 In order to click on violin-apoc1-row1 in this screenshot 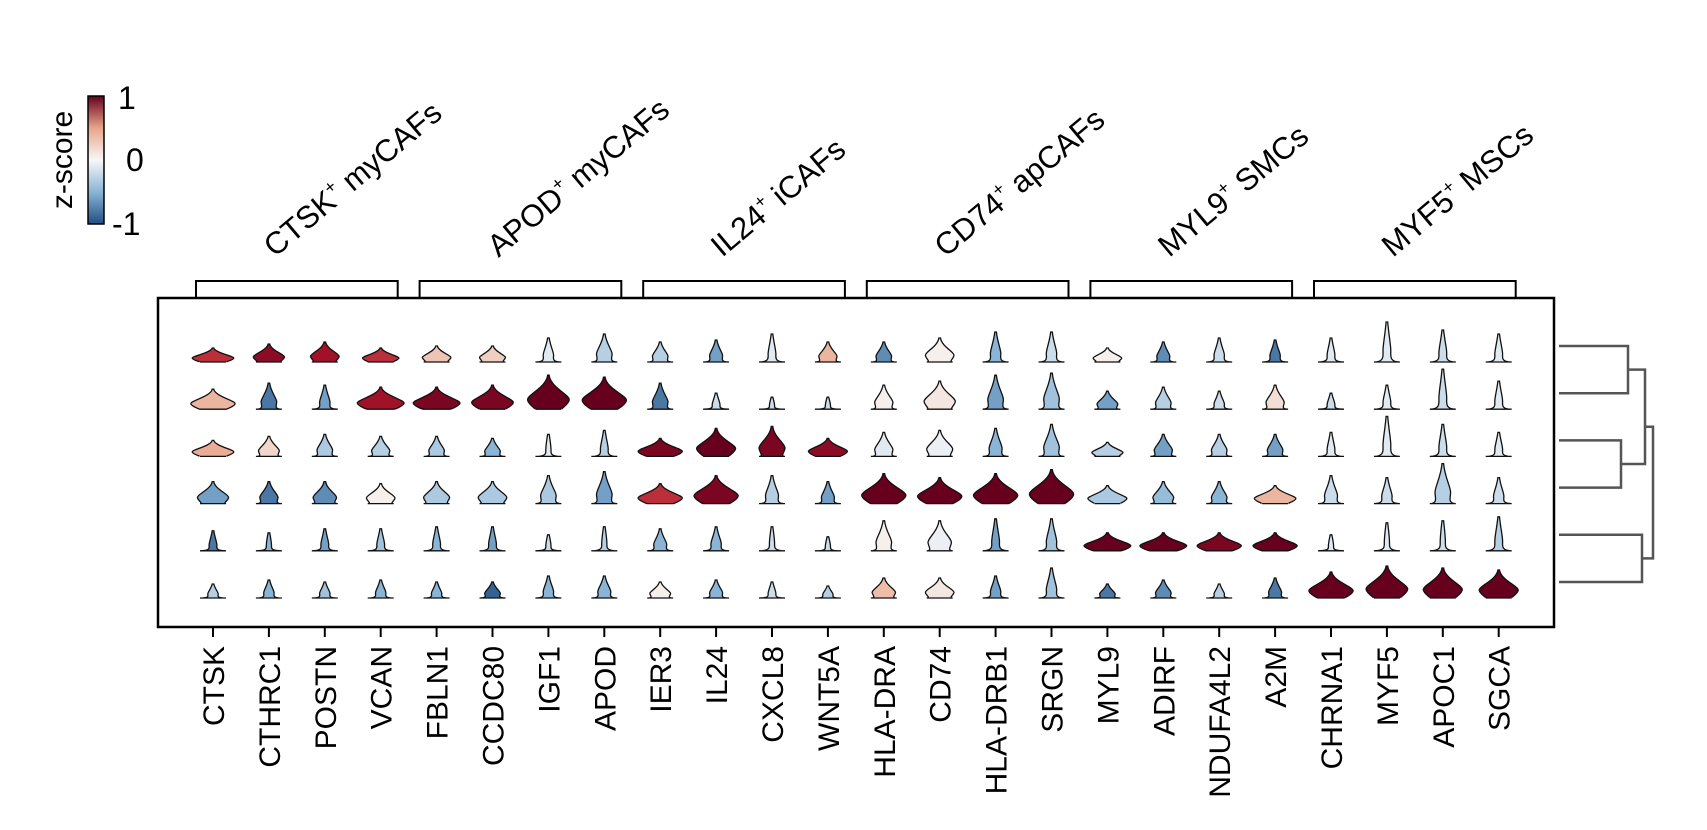, I will do `click(1442, 346)`.